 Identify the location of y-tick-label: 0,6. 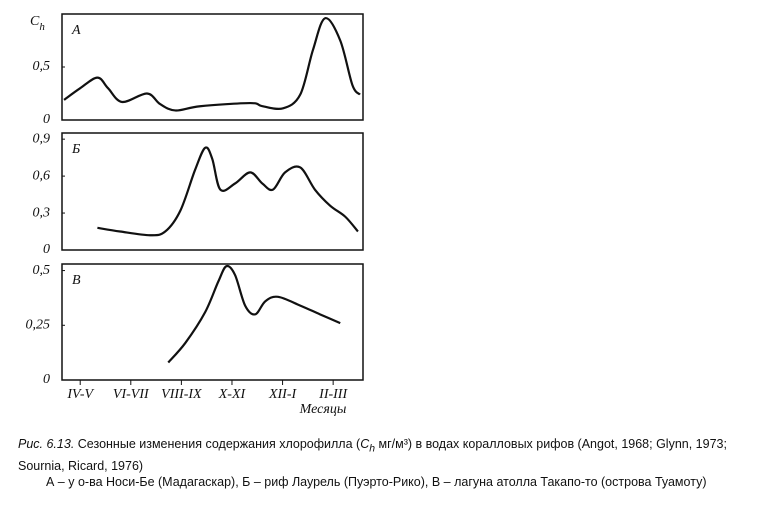
(42, 175).